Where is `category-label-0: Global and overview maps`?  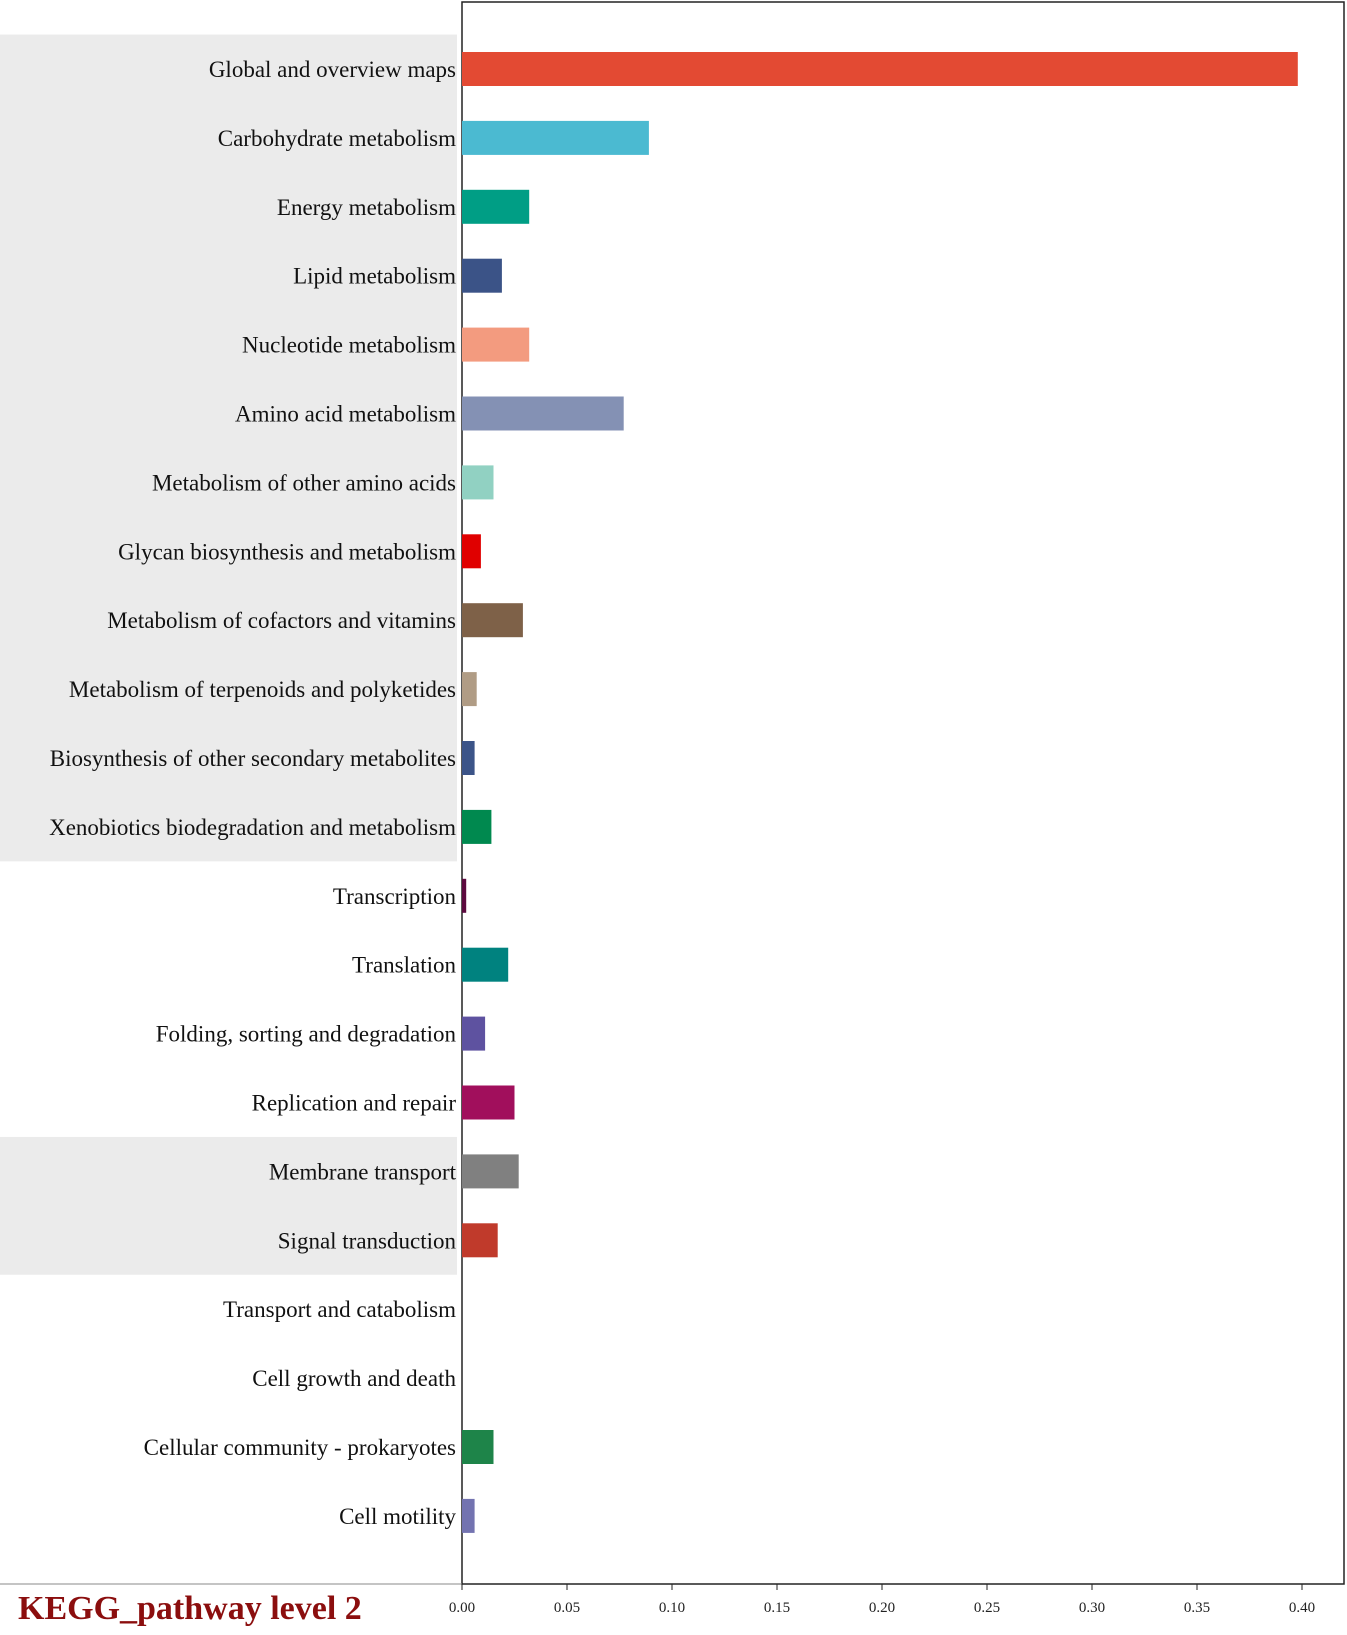
category-label-0: Global and overview maps is located at coordinates (332, 69).